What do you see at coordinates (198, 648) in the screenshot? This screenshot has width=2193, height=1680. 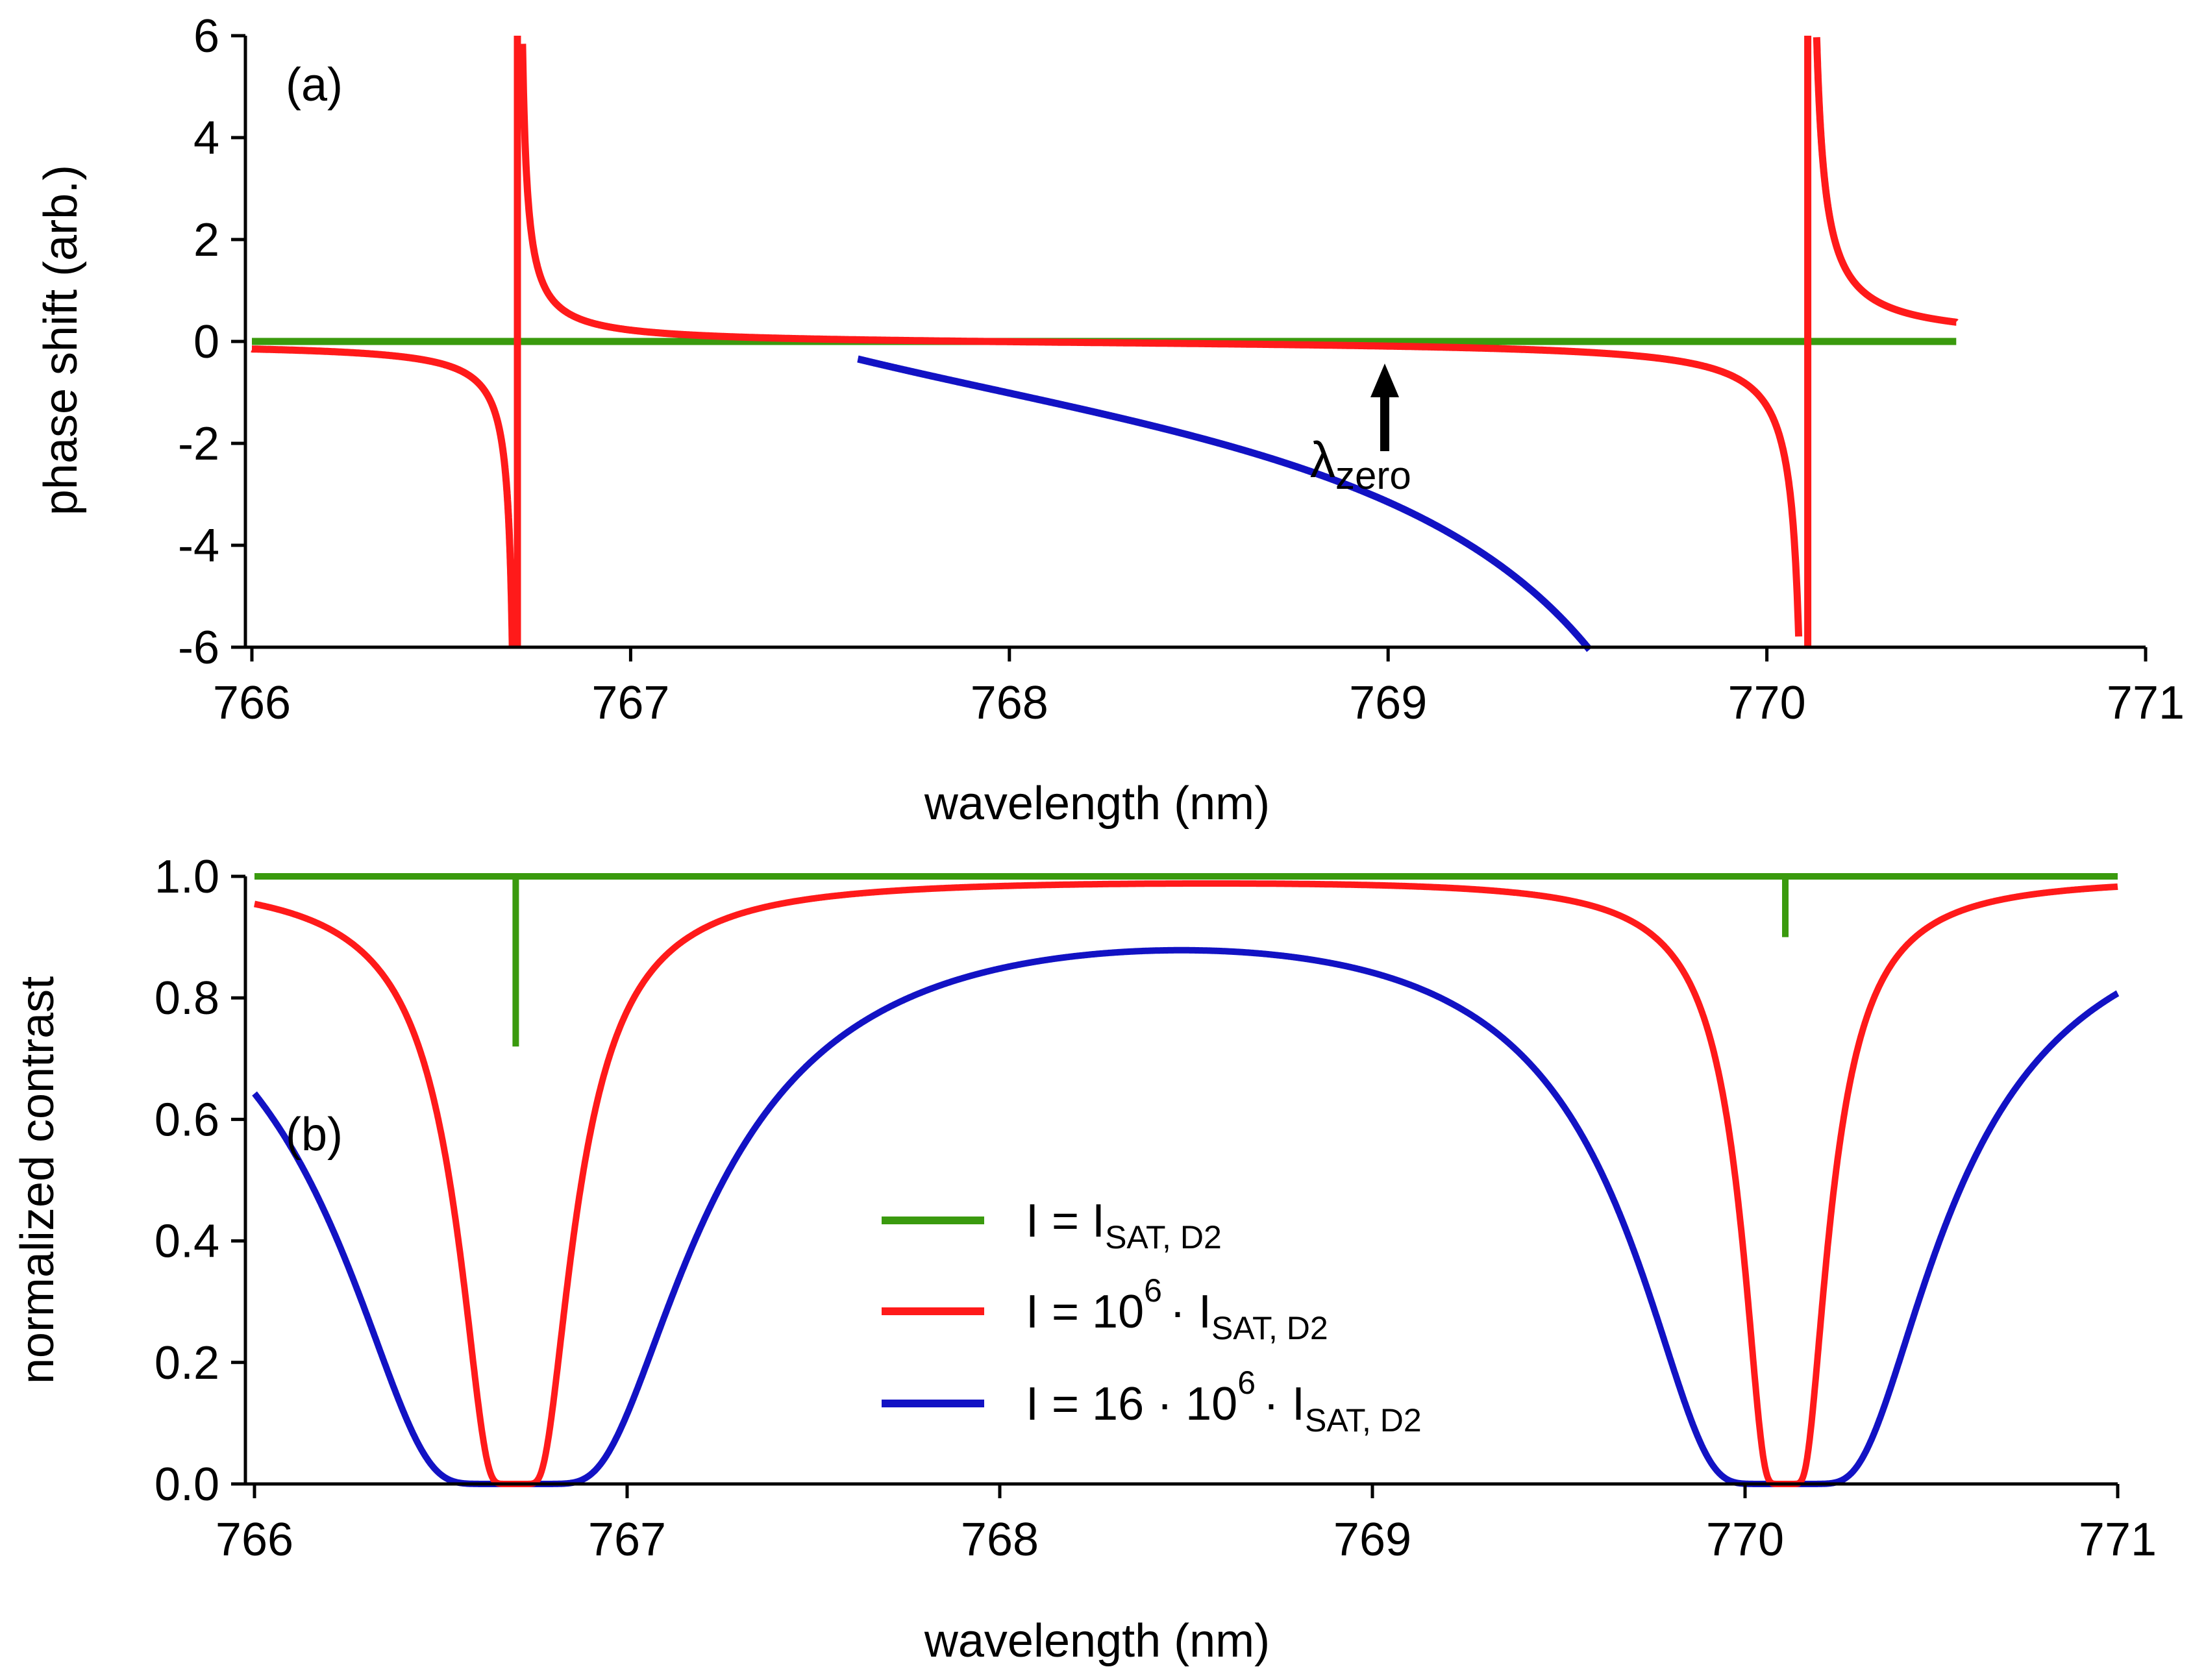 I see `panel-a-y-tick-label: -6` at bounding box center [198, 648].